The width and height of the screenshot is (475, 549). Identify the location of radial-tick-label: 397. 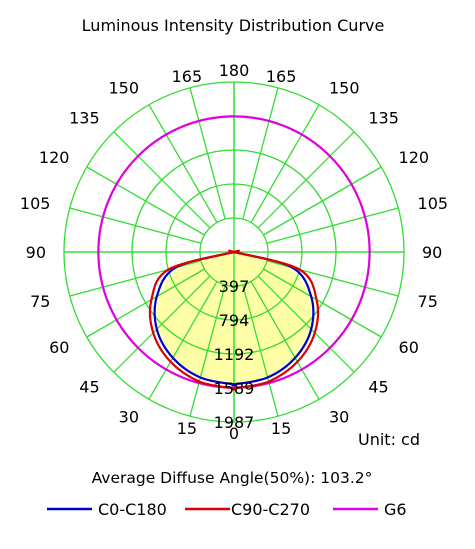
(234, 286).